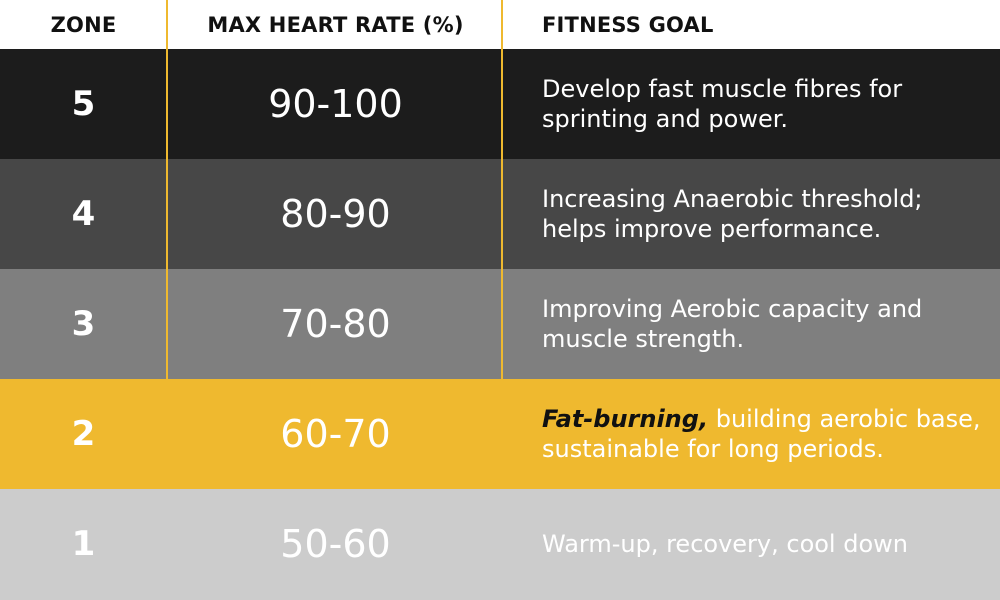 The image size is (1000, 600). What do you see at coordinates (83, 214) in the screenshot?
I see `zone-cell: 4` at bounding box center [83, 214].